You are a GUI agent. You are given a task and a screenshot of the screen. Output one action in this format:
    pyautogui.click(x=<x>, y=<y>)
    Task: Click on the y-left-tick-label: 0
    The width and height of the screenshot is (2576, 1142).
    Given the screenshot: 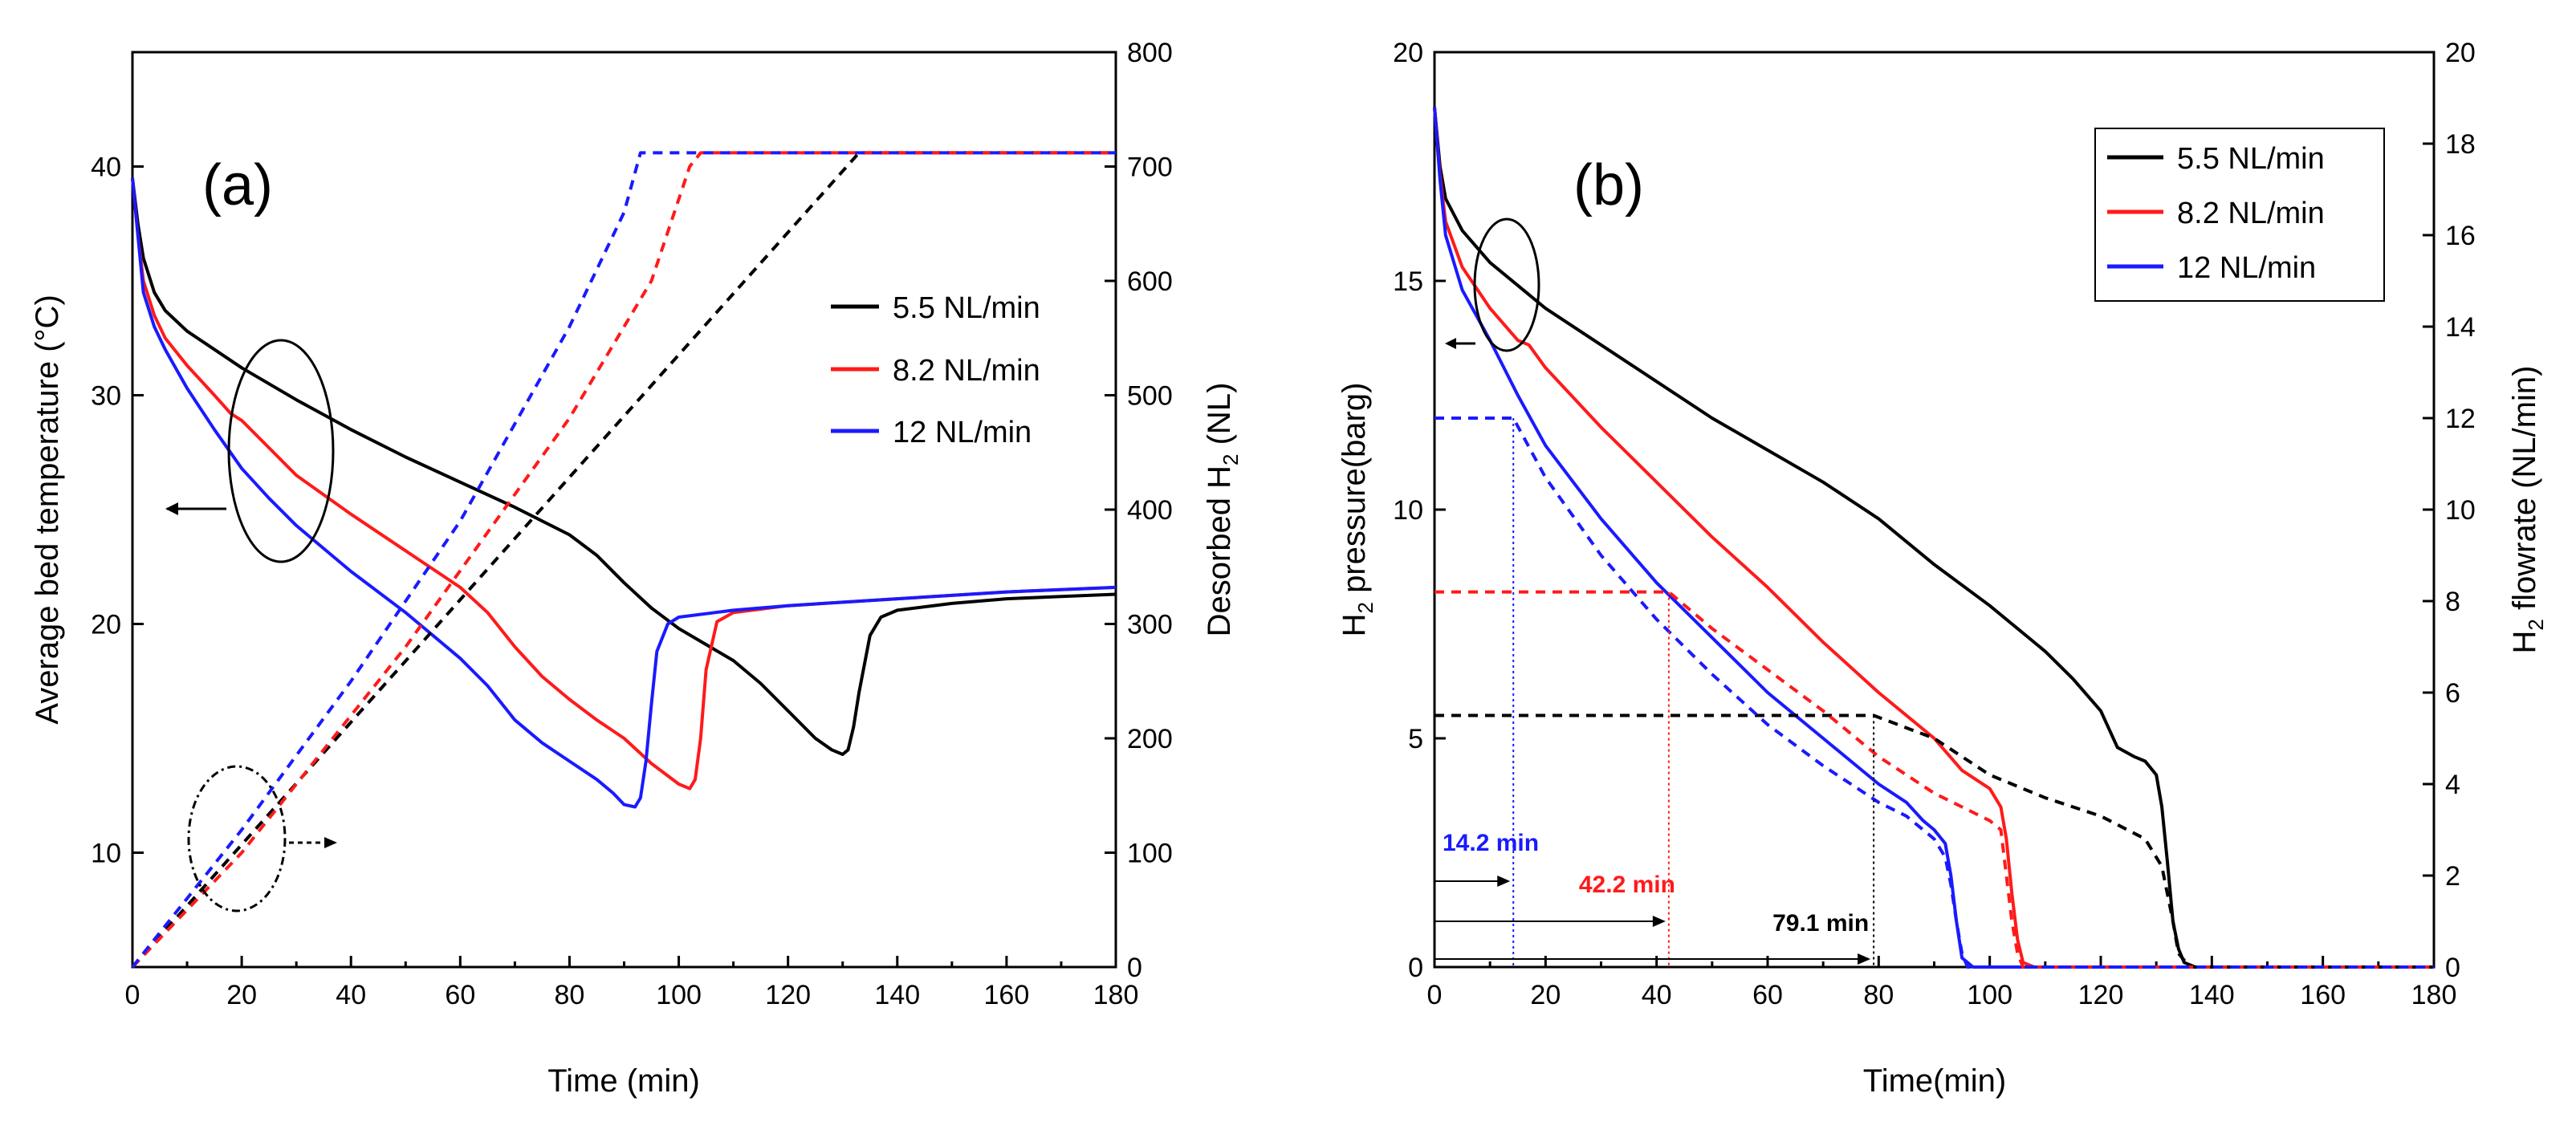 What is the action you would take?
    pyautogui.click(x=1415, y=968)
    